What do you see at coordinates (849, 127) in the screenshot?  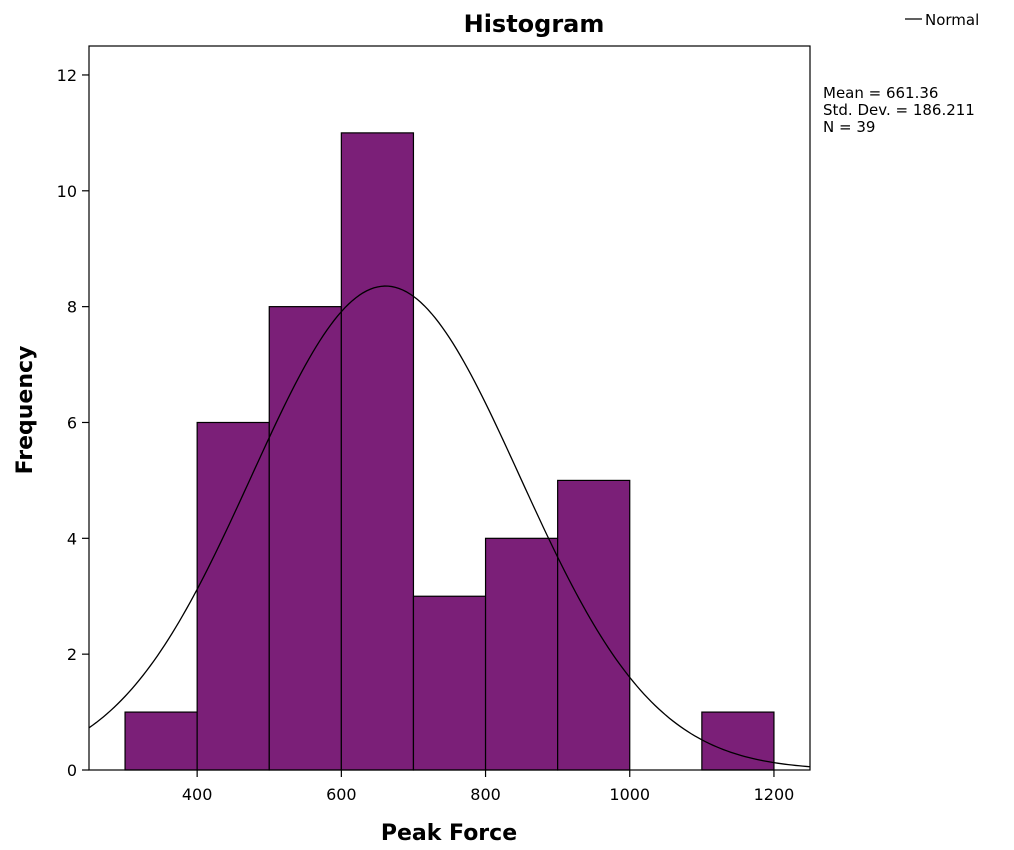 I see `stat-n: N = 39` at bounding box center [849, 127].